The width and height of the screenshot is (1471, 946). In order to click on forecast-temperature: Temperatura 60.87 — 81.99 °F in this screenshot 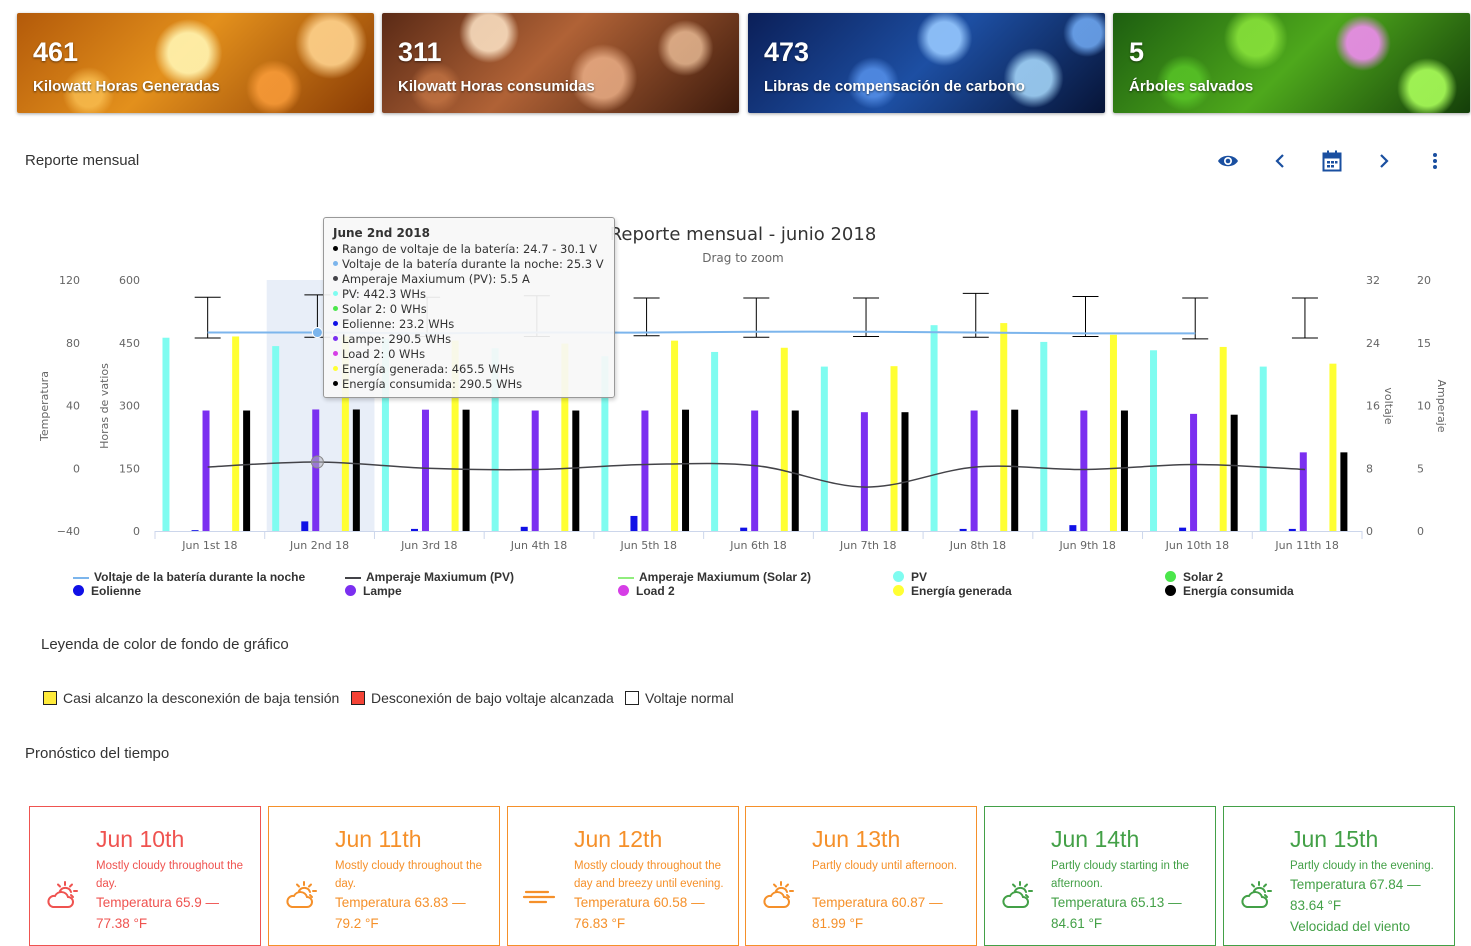, I will do `click(877, 913)`.